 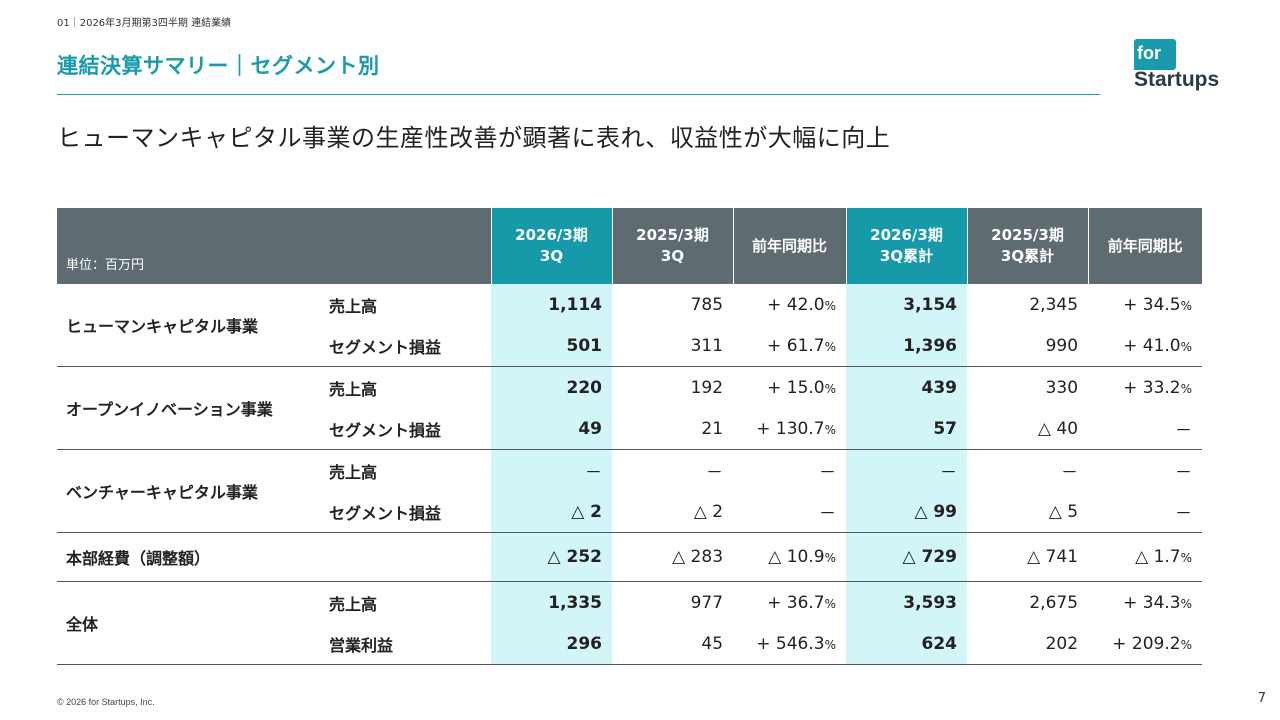 I want to click on cell-yoy: + 34.5%, so click(x=1158, y=304).